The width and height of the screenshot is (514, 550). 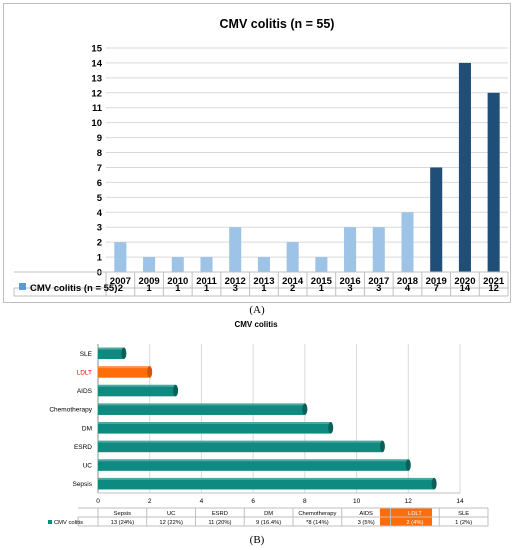 I want to click on x-tick-label: 2016, so click(x=350, y=281).